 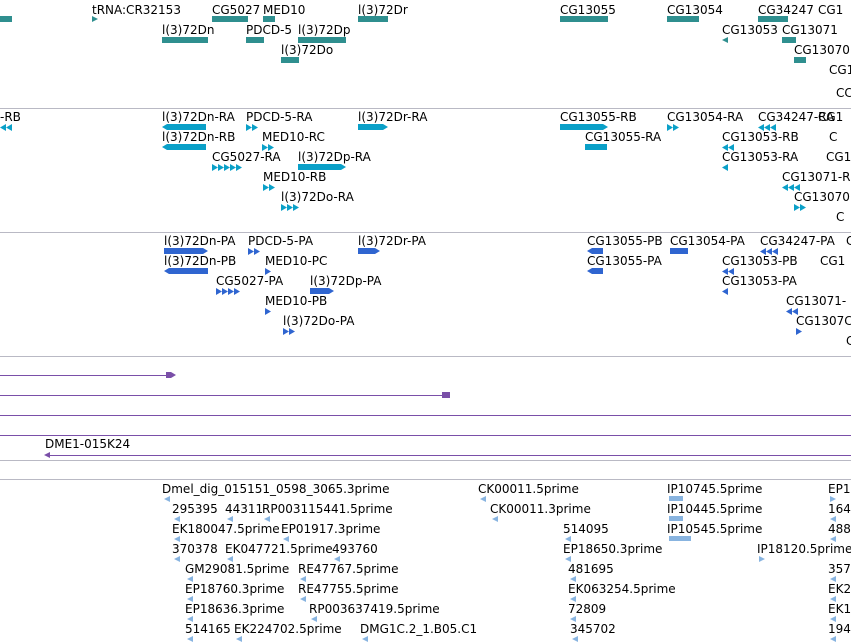 What do you see at coordinates (269, 30) in the screenshot?
I see `genes-label: PDCD-5` at bounding box center [269, 30].